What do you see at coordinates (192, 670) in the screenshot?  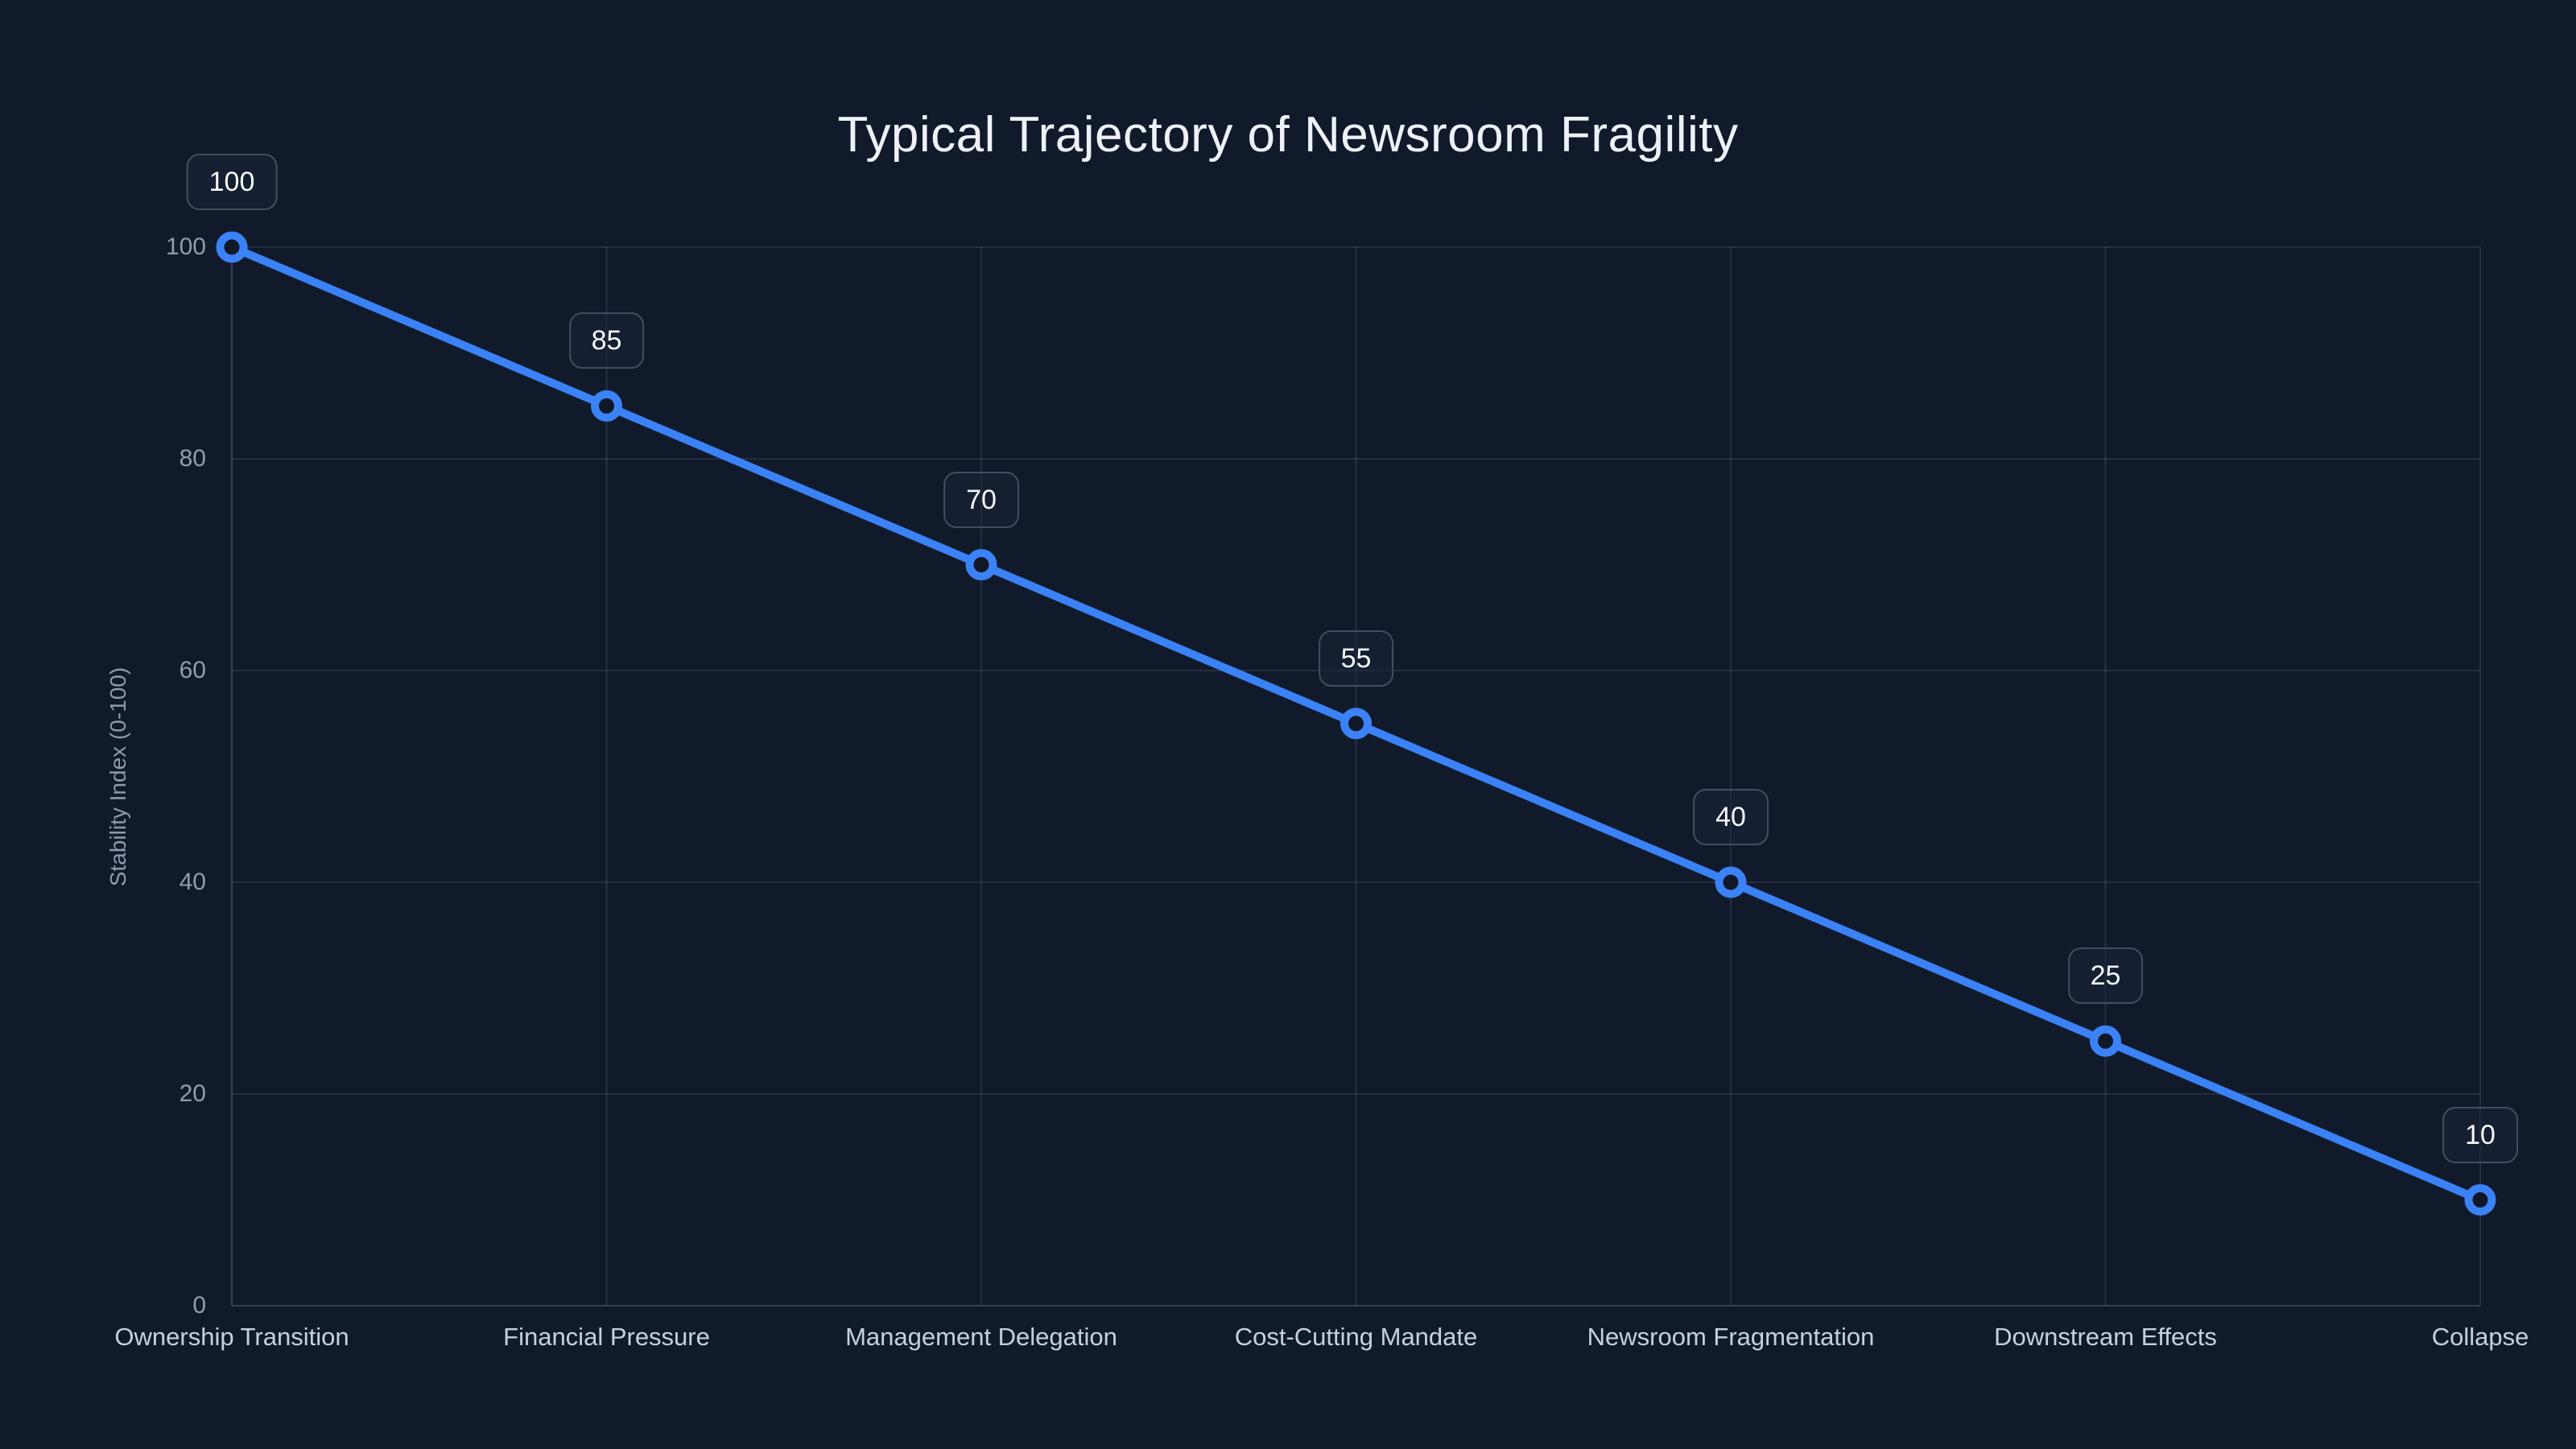 I see `y-tick-label: 60` at bounding box center [192, 670].